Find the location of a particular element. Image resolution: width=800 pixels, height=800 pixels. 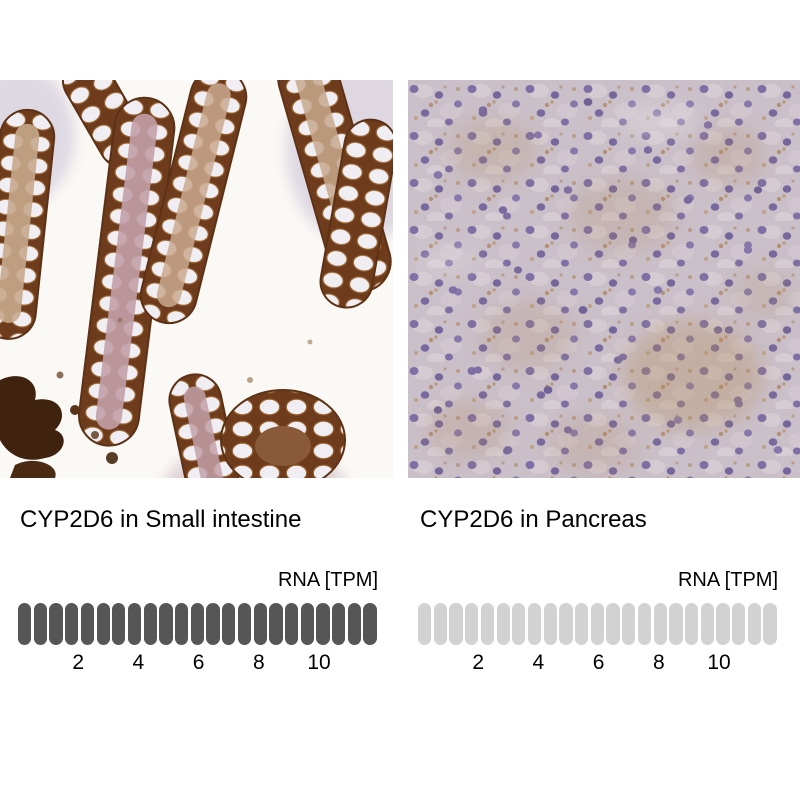

tpm-bar-small-intestine is located at coordinates (198, 624).